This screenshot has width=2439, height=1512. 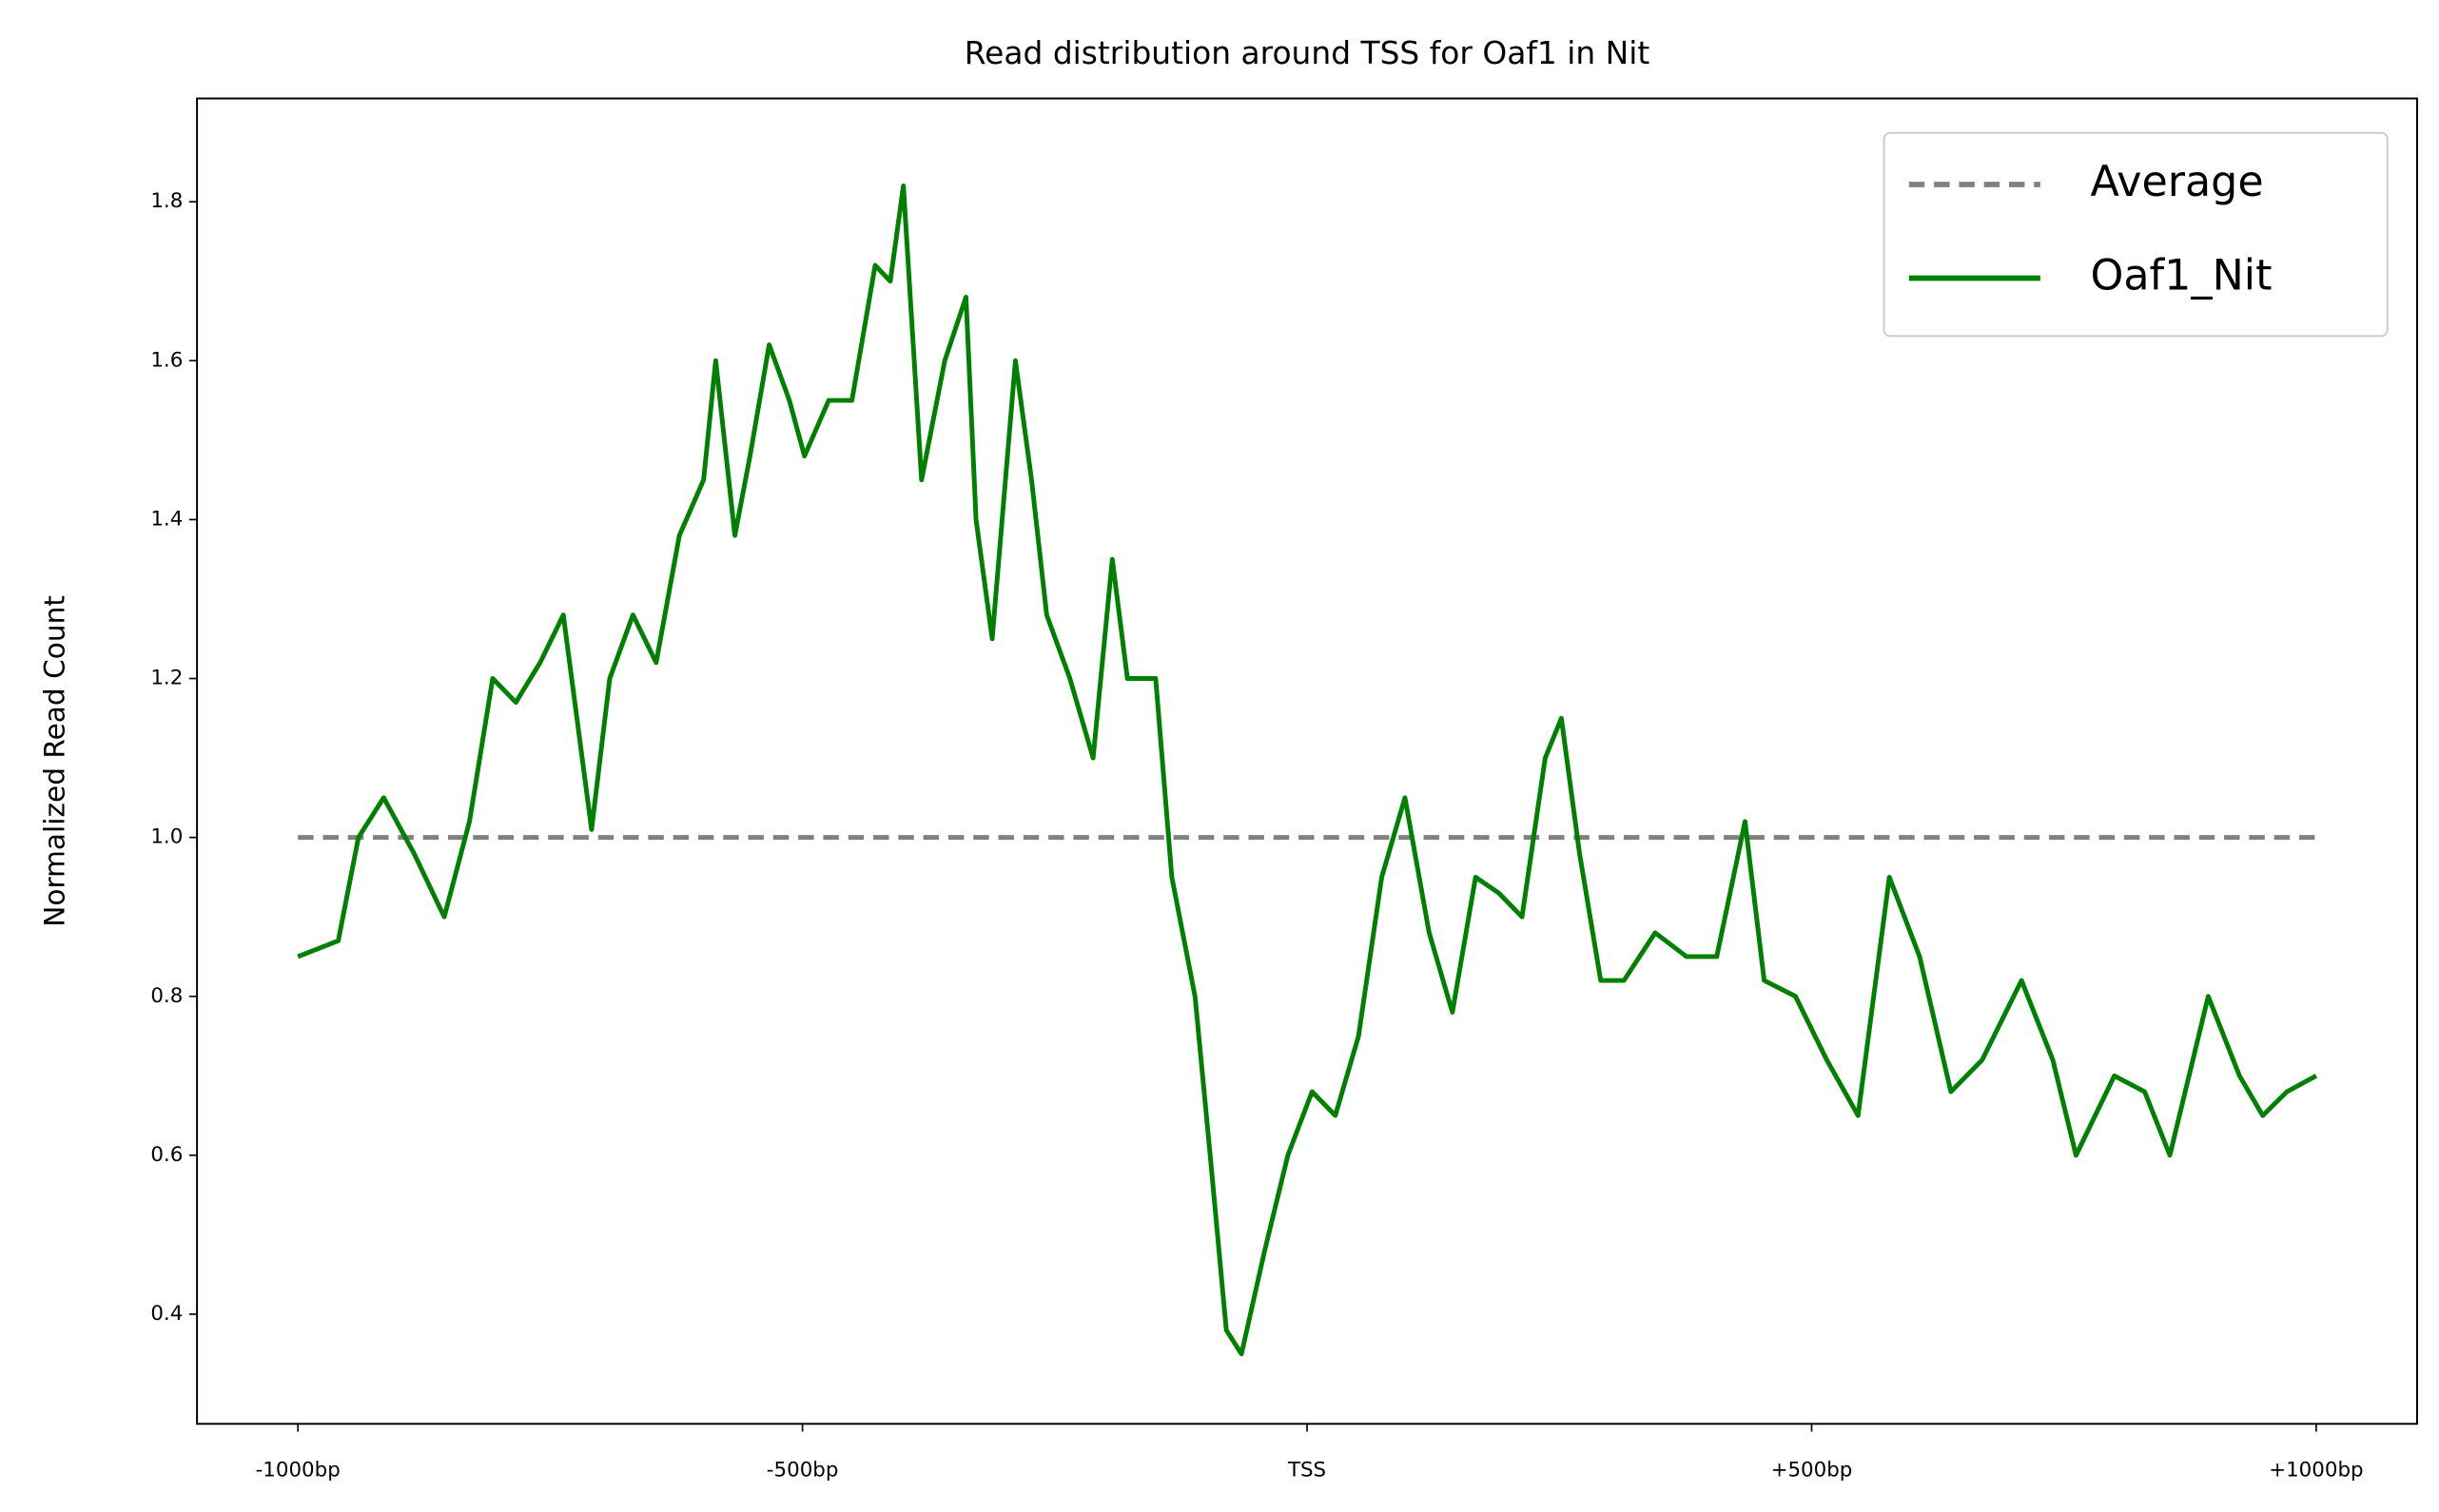 I want to click on y-tick-label: 1.4, so click(x=166, y=519).